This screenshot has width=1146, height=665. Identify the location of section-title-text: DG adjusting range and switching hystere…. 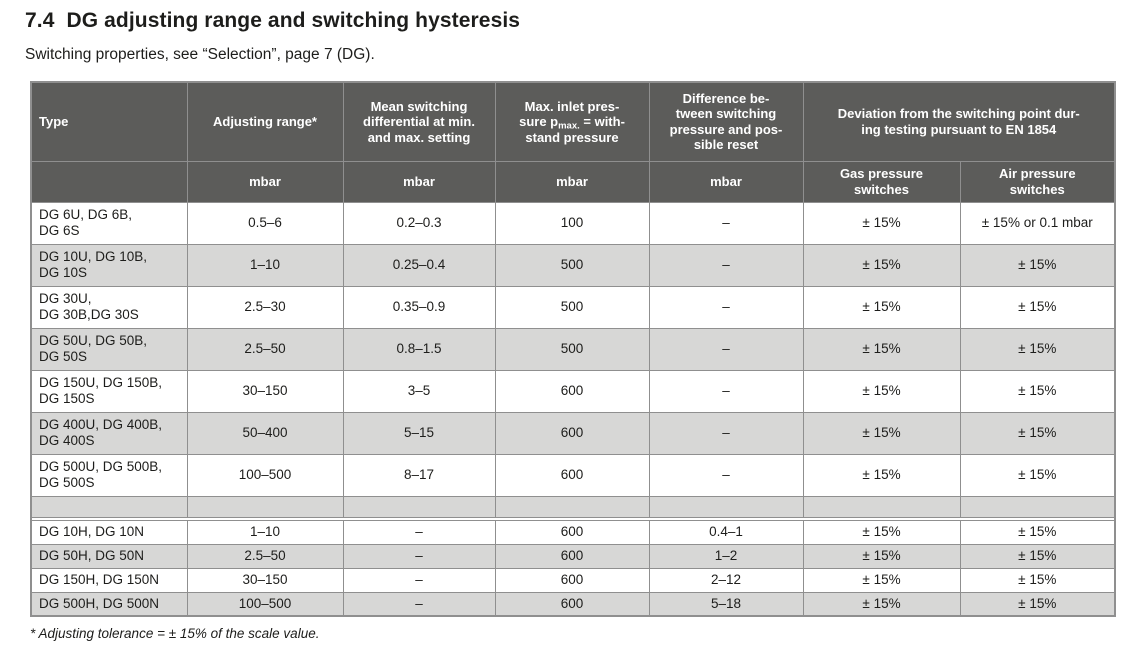
(293, 20).